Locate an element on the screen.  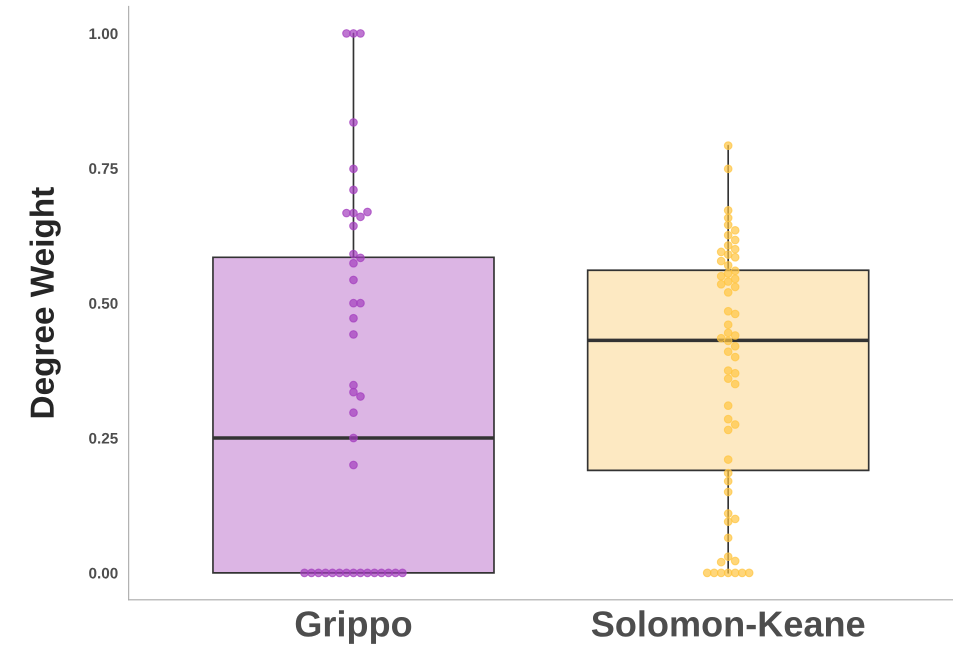
y-tick-label: 0.00 is located at coordinates (103, 573).